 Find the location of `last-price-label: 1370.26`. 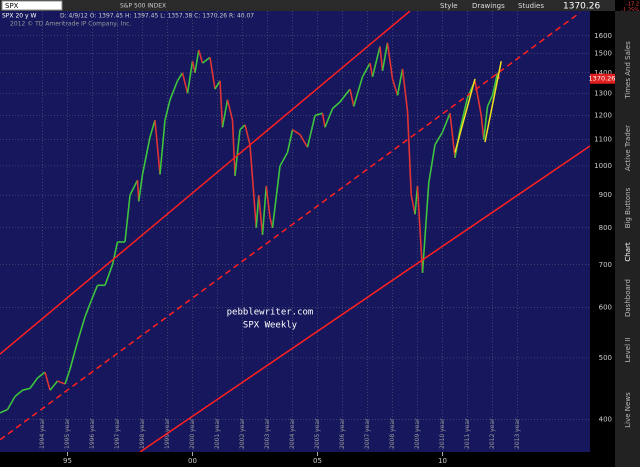

last-price-label: 1370.26 is located at coordinates (602, 79).